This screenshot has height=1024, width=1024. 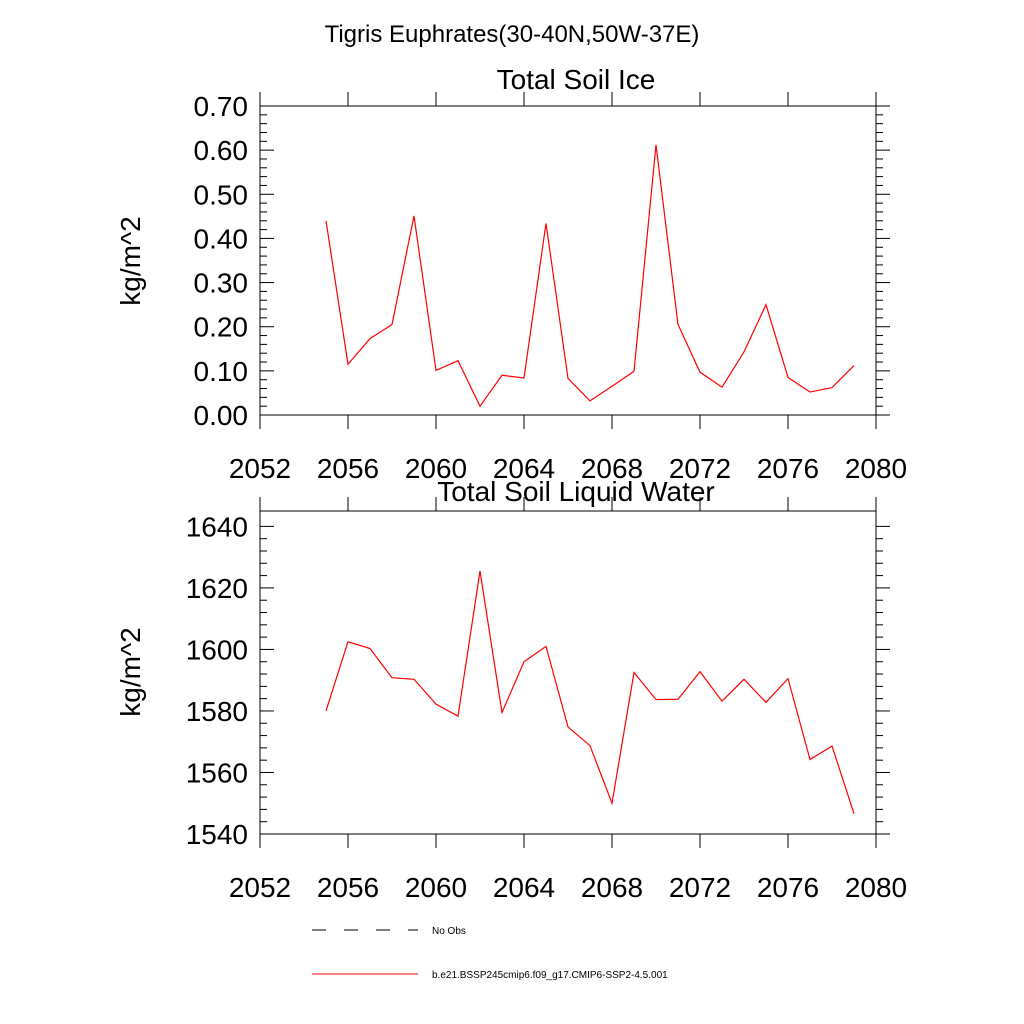 What do you see at coordinates (221, 194) in the screenshot?
I see `y-tick-label: 0.50` at bounding box center [221, 194].